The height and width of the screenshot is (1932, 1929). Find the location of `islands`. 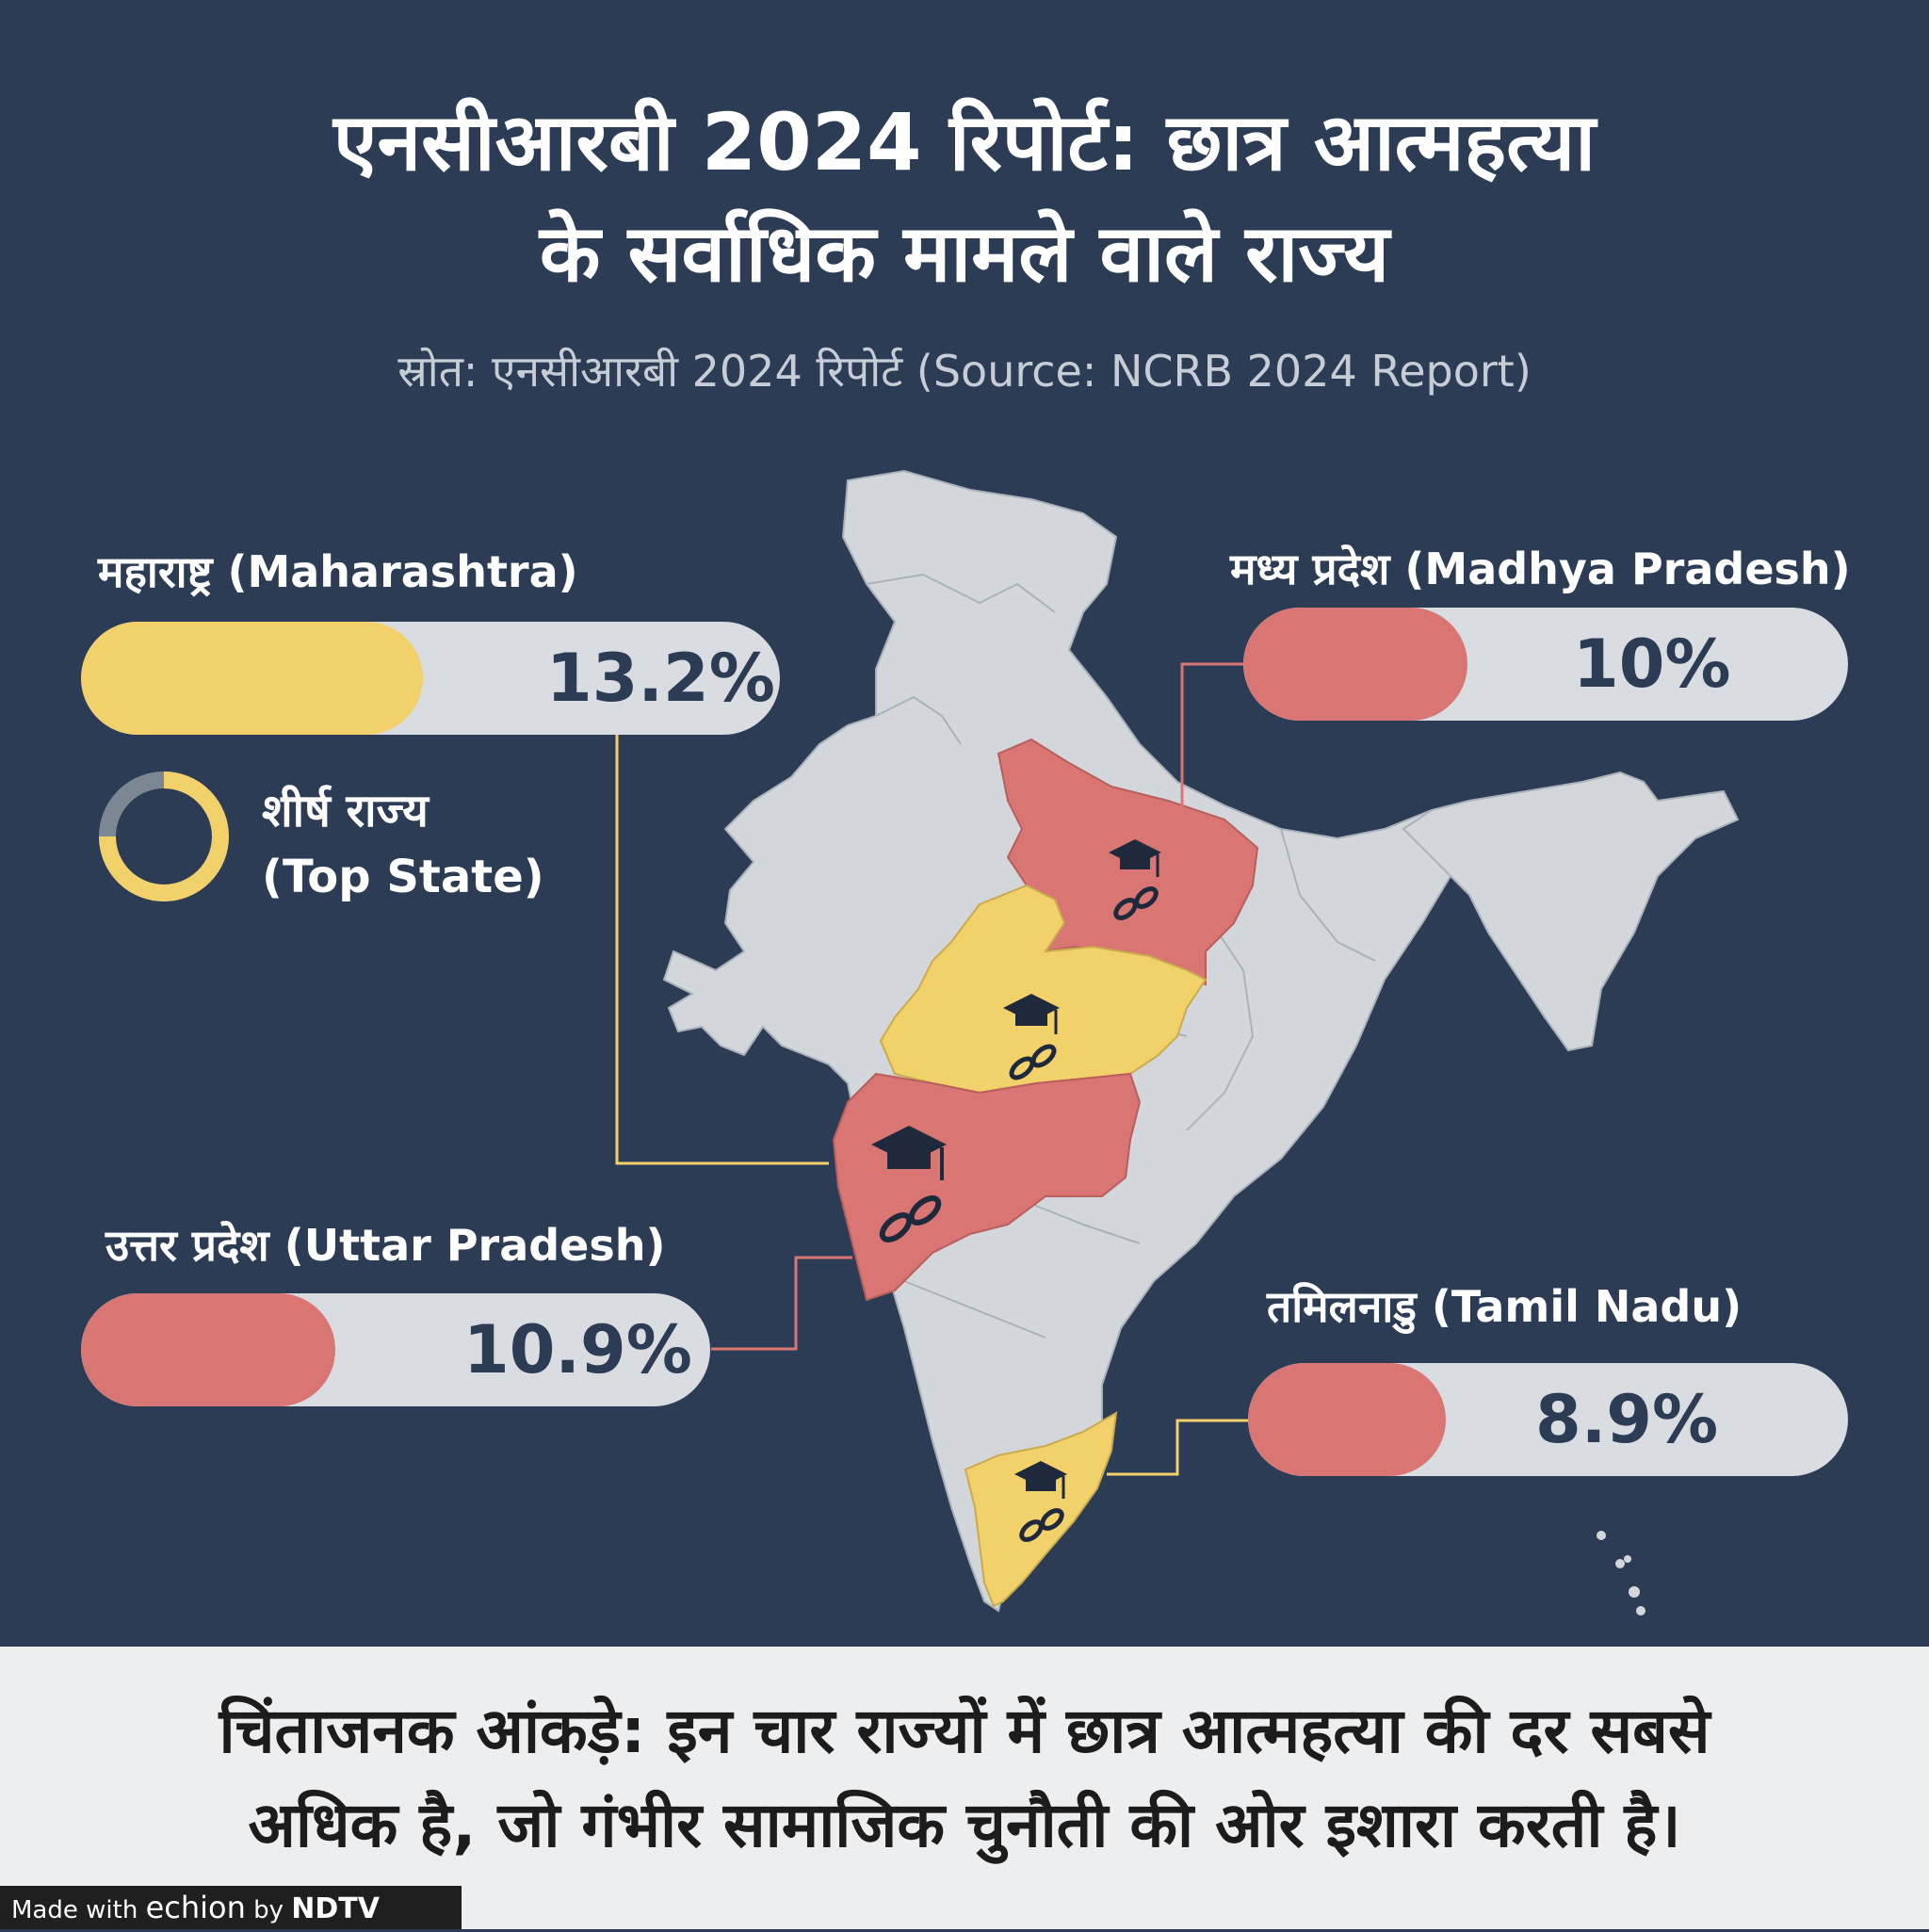

islands is located at coordinates (1621, 1573).